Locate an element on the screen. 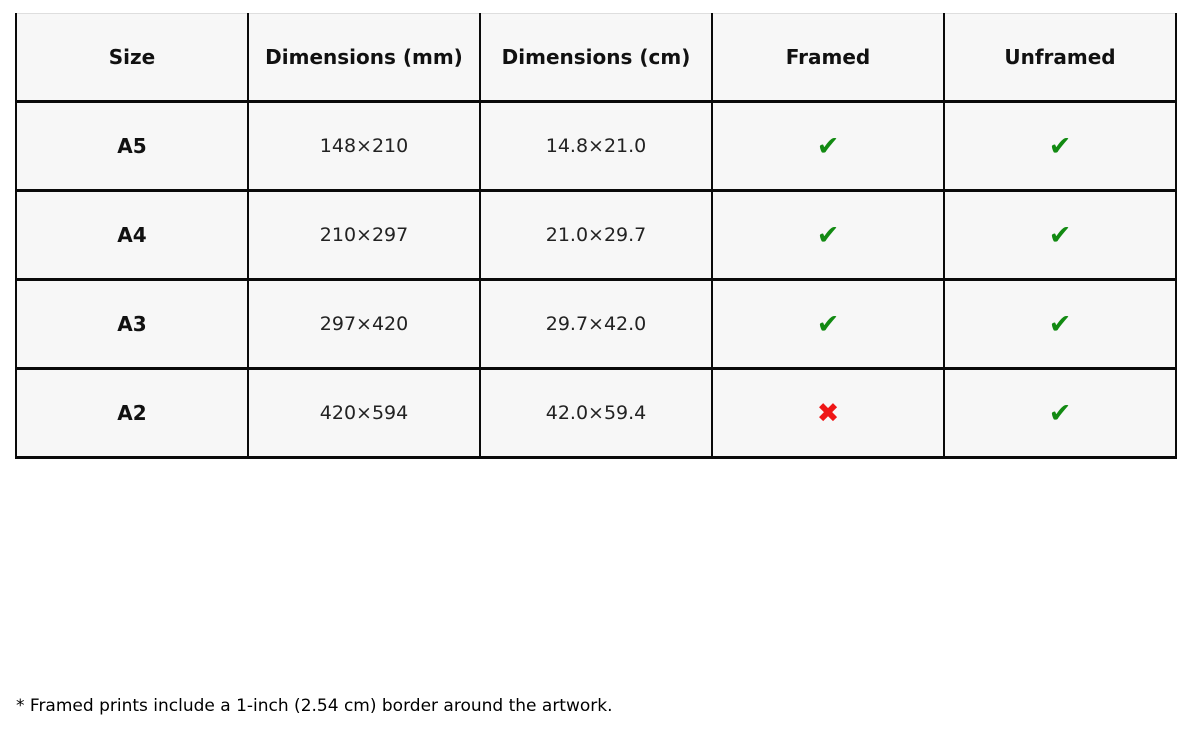 This screenshot has width=1192, height=732. column-header-dimensions-mm: Dimensions (mm) is located at coordinates (364, 58).